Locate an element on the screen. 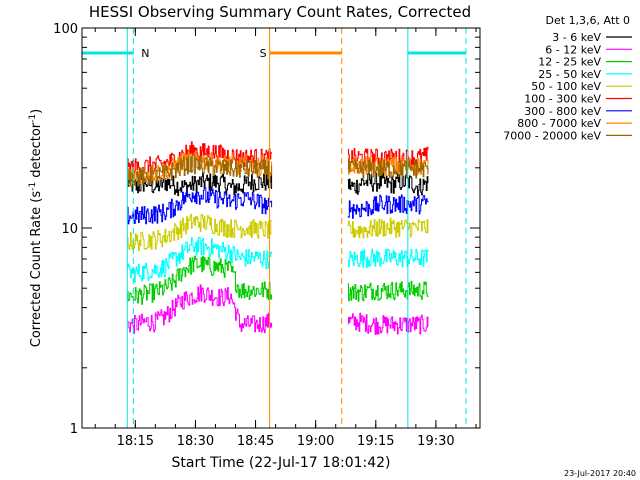 The width and height of the screenshot is (640, 480). timestamp: 23-Jul-2017 20:40 is located at coordinates (600, 473).